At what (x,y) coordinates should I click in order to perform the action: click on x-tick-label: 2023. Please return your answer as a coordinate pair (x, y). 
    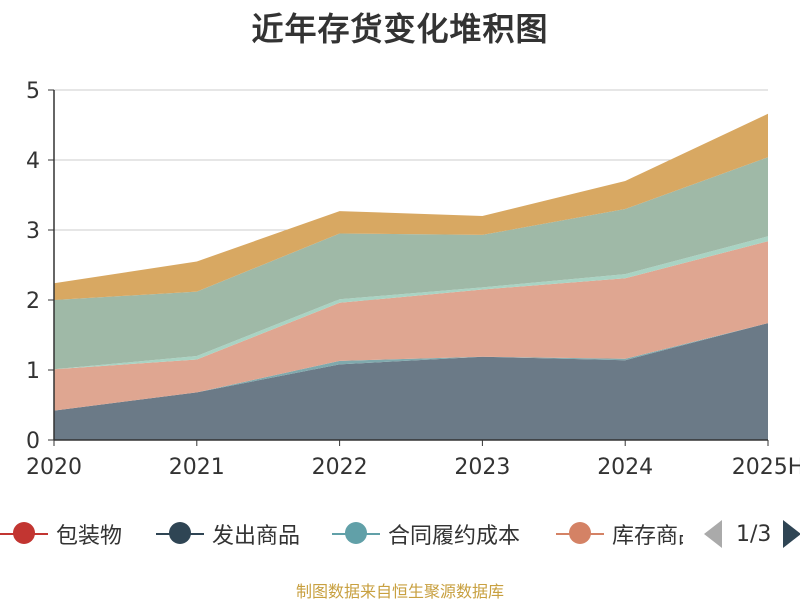
    Looking at the image, I should click on (482, 467).